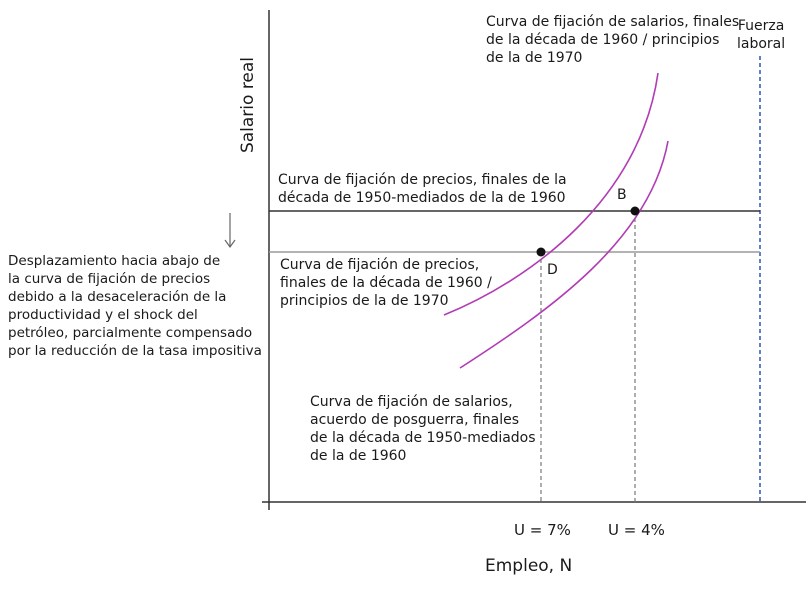 The image size is (810, 609). I want to click on point-d-marker, so click(541, 252).